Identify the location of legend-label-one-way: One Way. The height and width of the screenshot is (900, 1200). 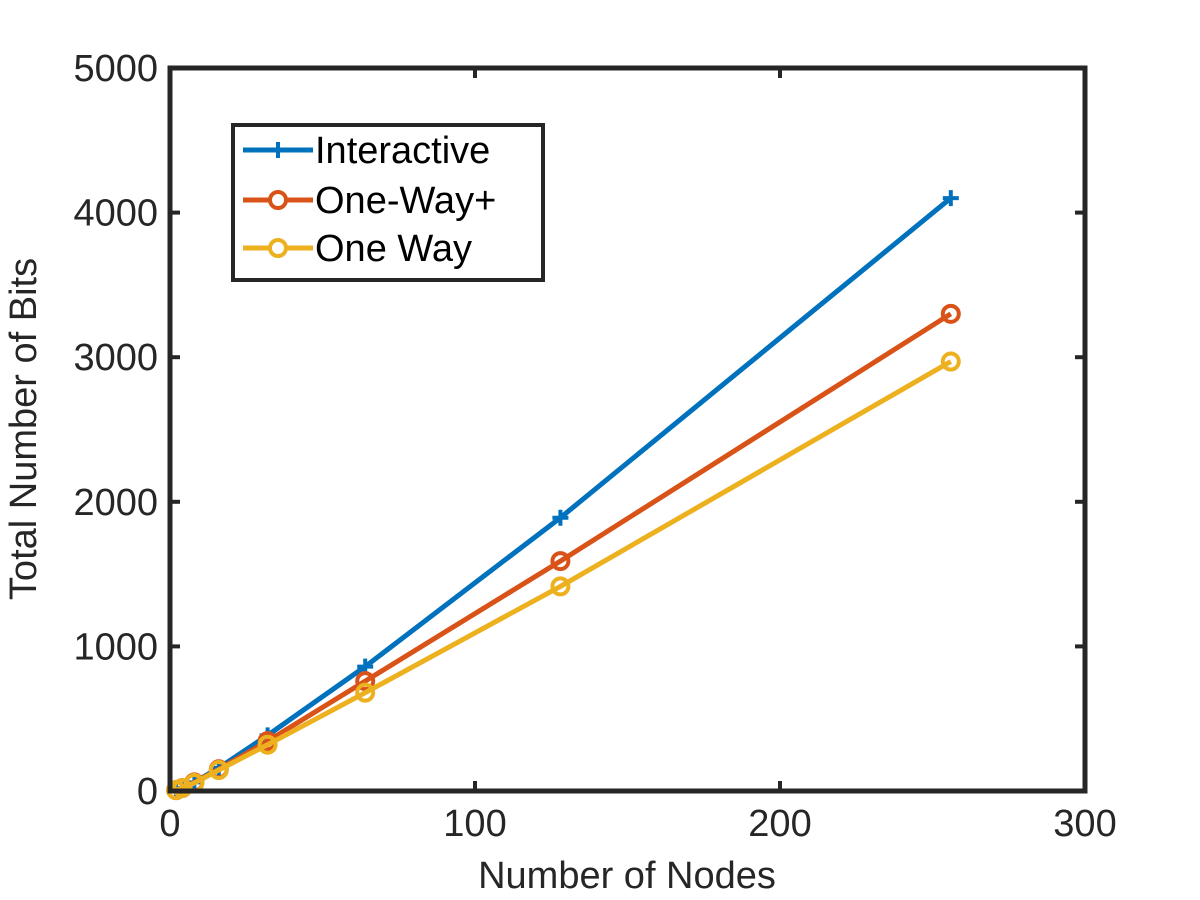
(393, 249).